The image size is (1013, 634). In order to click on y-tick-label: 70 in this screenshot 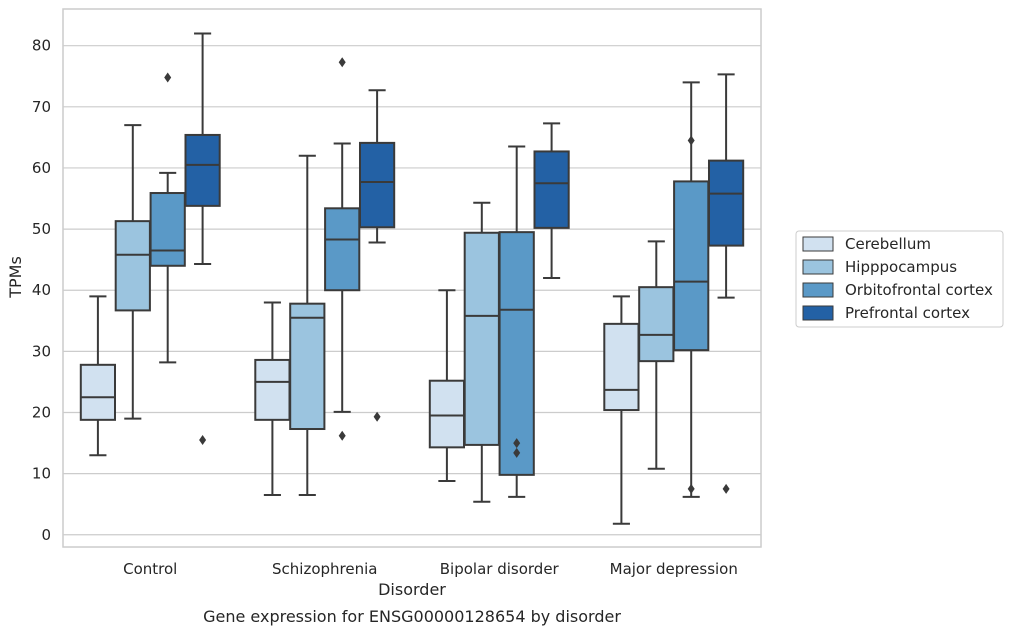, I will do `click(41, 107)`.